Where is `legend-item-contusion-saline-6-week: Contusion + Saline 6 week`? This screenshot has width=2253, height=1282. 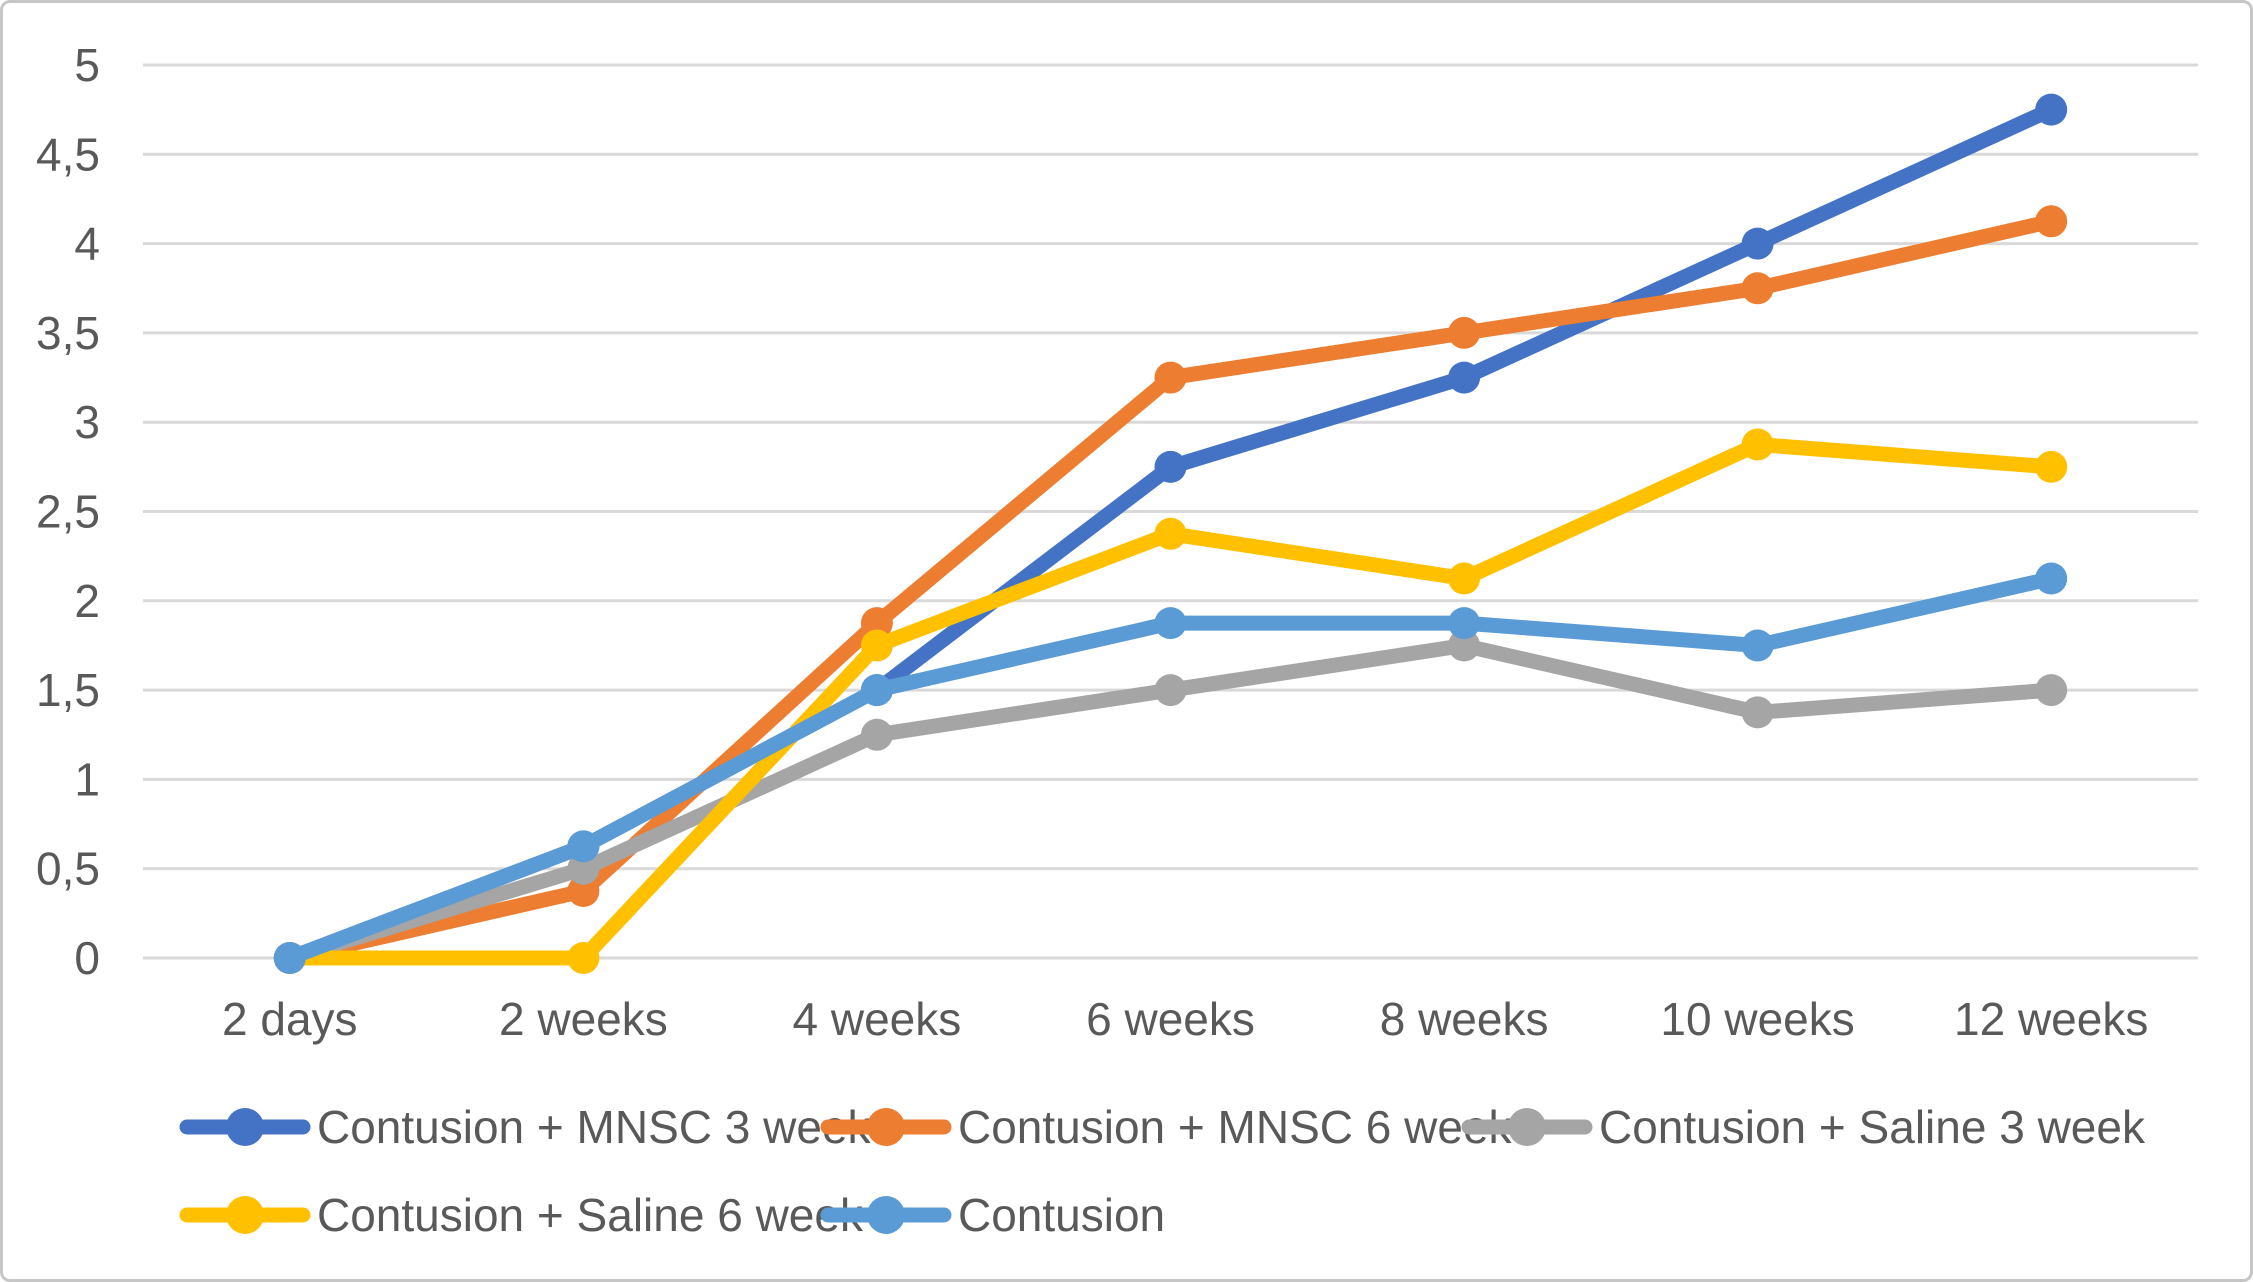
legend-item-contusion-saline-6-week: Contusion + Saline 6 week is located at coordinates (521, 1215).